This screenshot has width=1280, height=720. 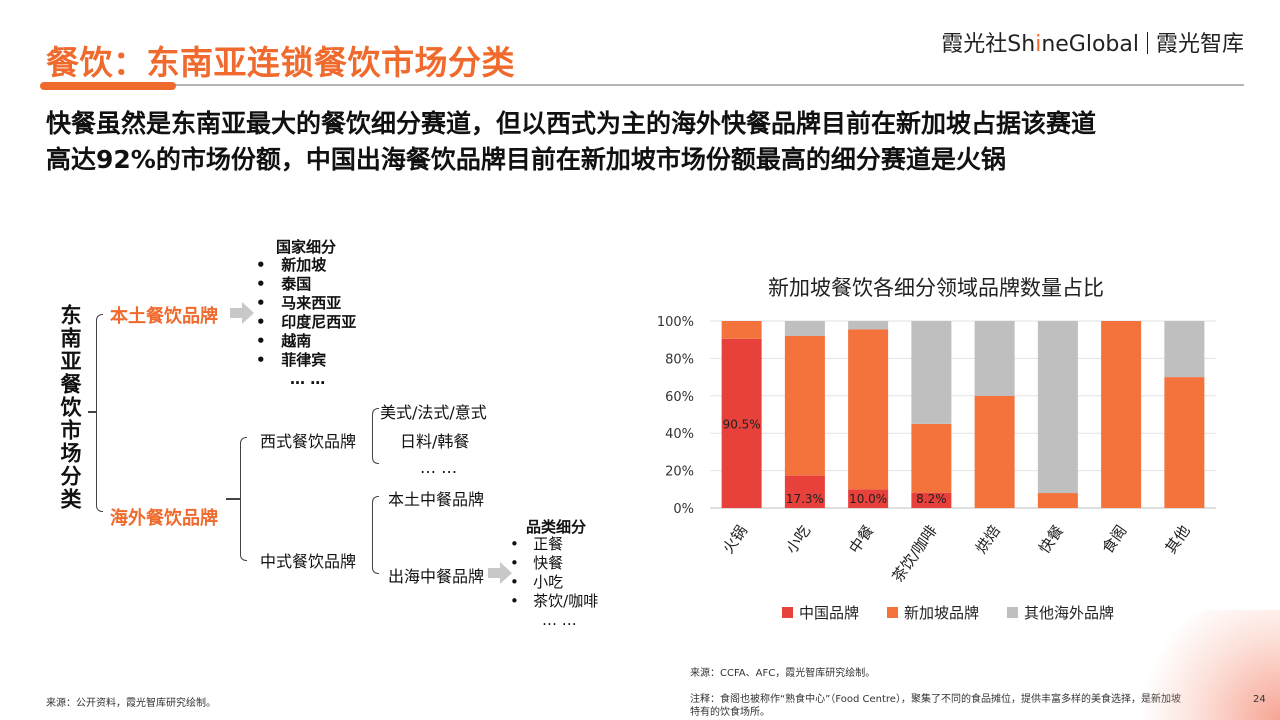 What do you see at coordinates (436, 499) in the screenshot?
I see `local-chinese-label: 本土中餐品牌` at bounding box center [436, 499].